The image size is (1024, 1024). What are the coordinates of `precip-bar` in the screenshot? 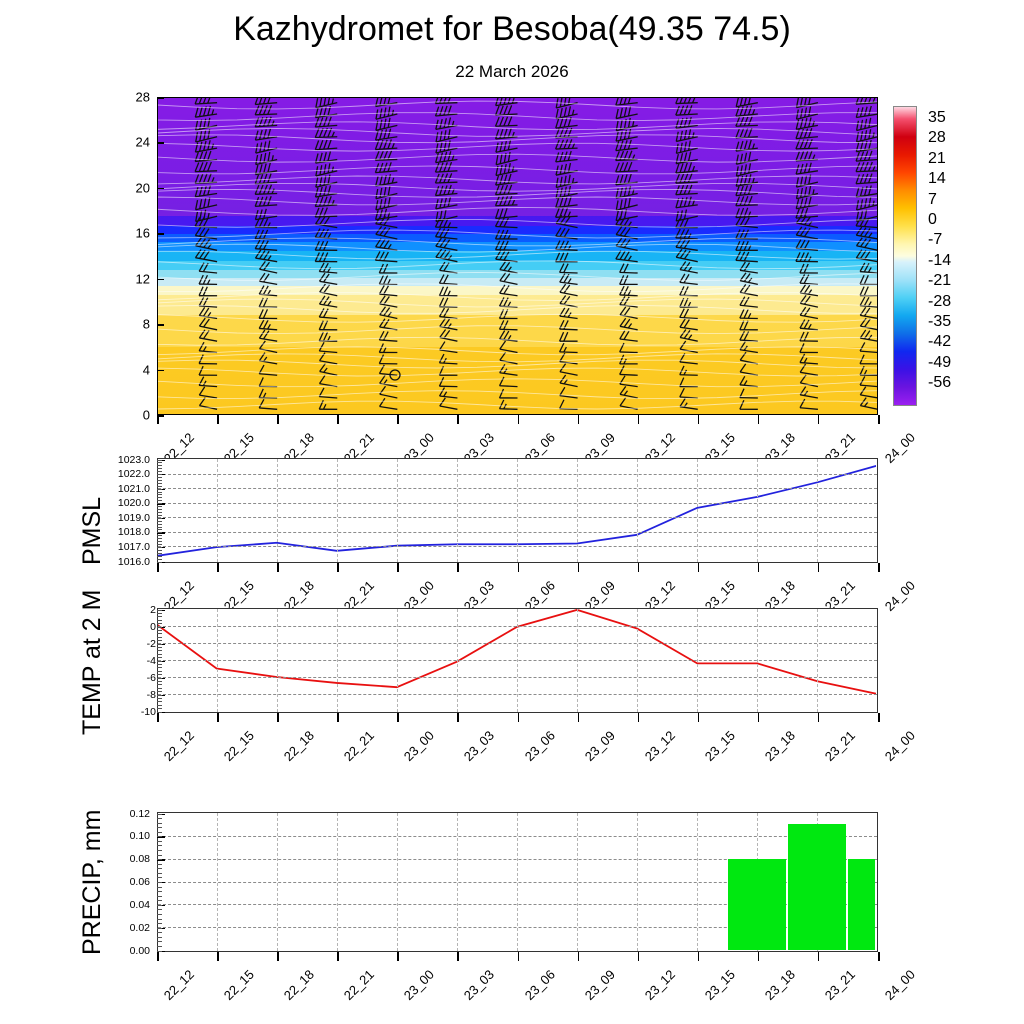 It's located at (817, 887).